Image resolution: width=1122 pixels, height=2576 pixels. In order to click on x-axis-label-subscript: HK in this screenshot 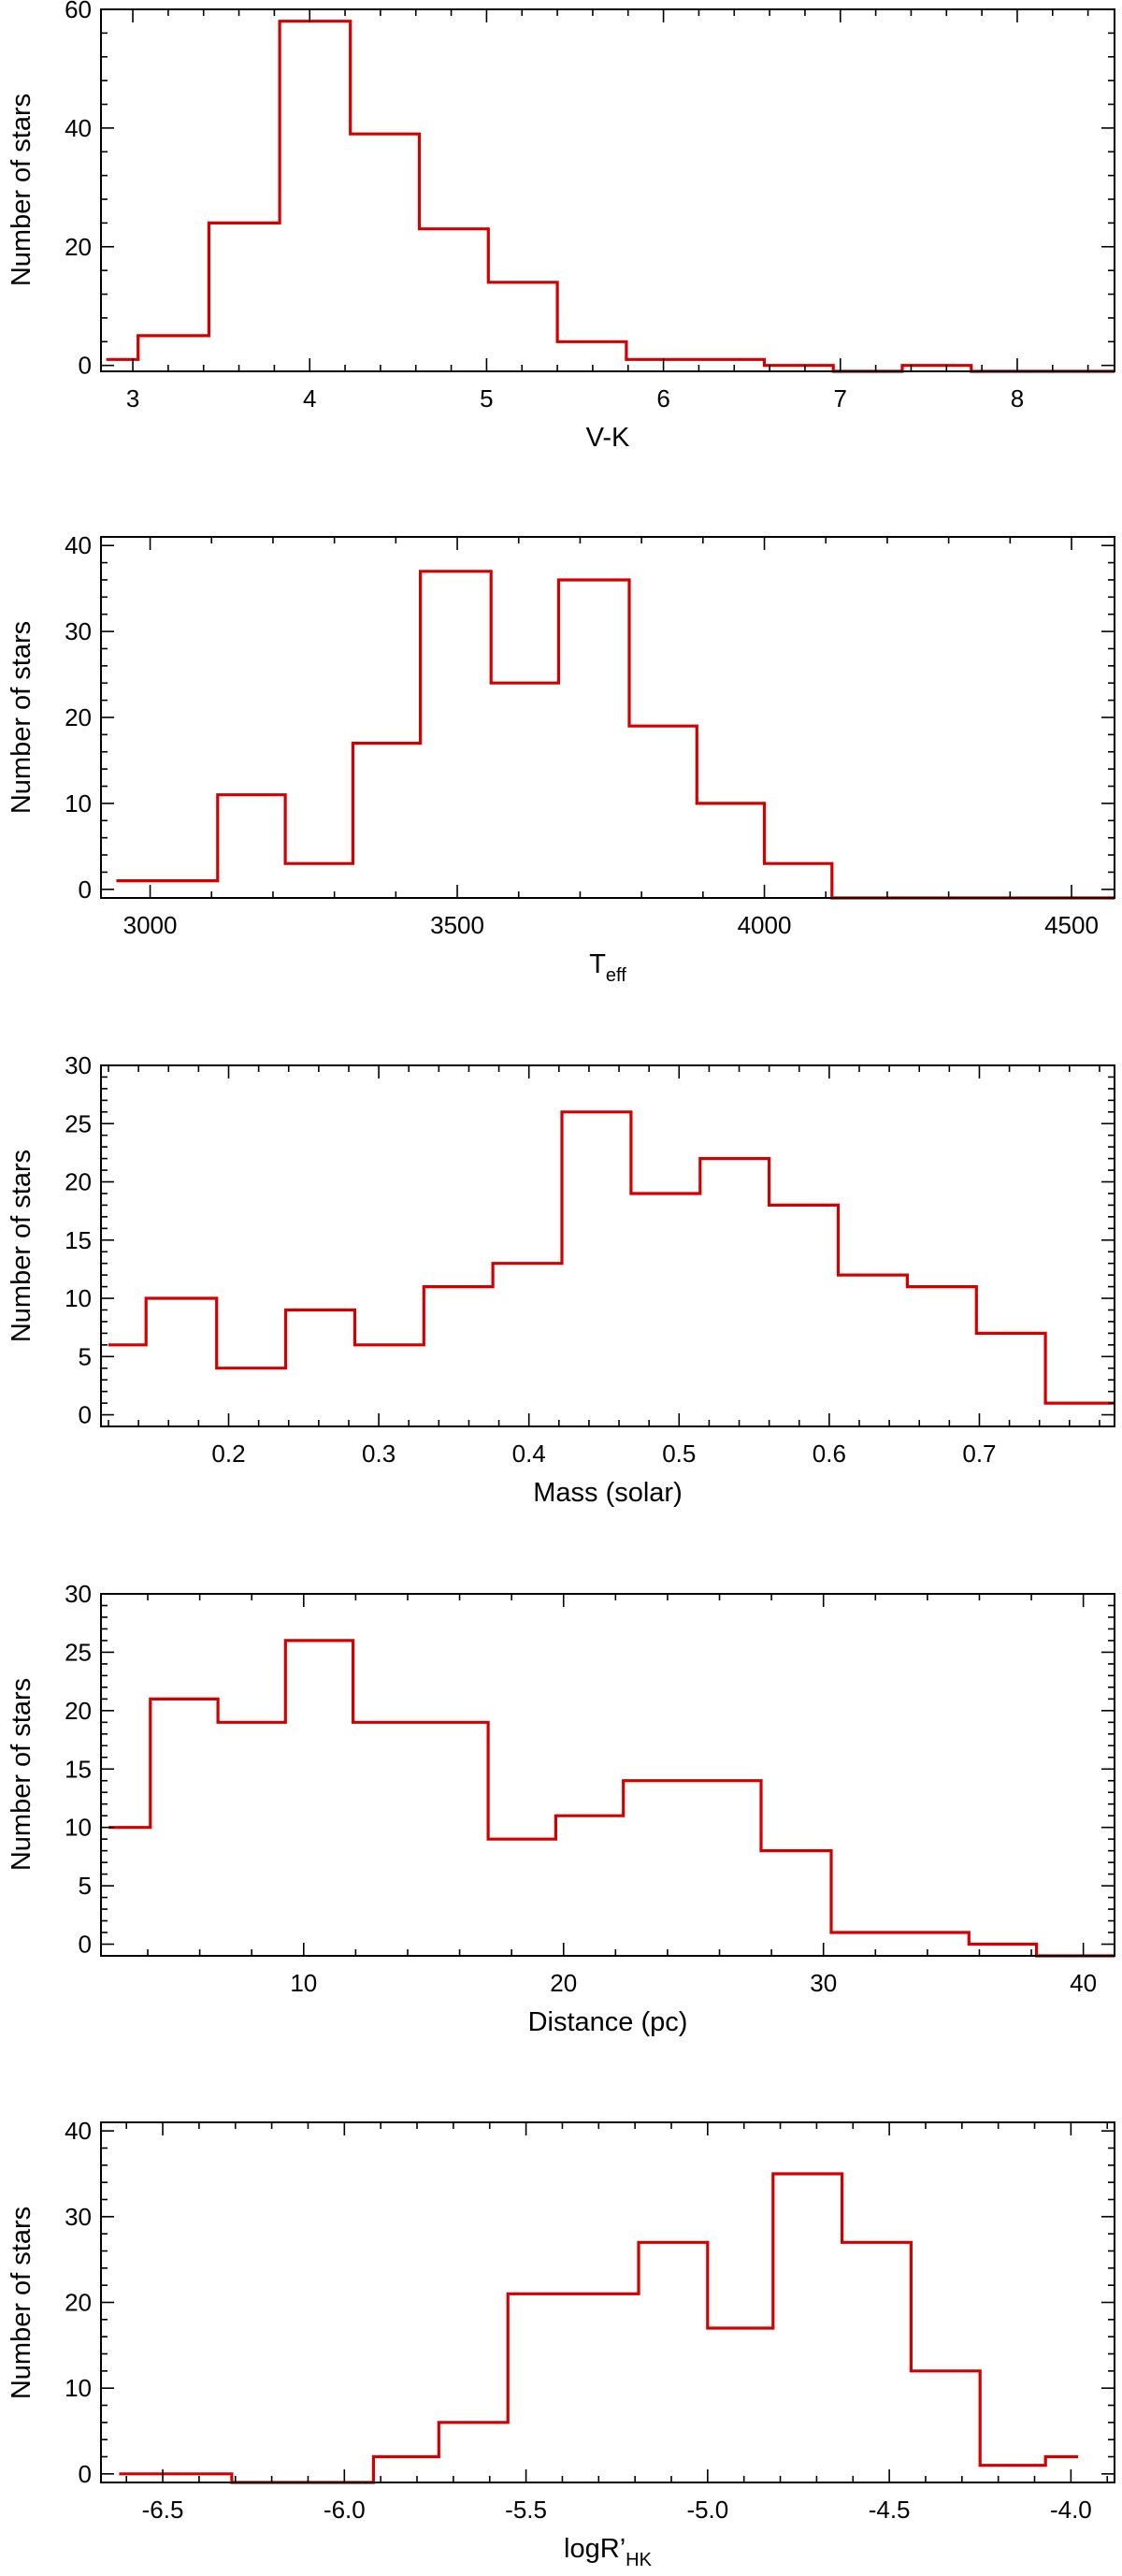, I will do `click(639, 2560)`.